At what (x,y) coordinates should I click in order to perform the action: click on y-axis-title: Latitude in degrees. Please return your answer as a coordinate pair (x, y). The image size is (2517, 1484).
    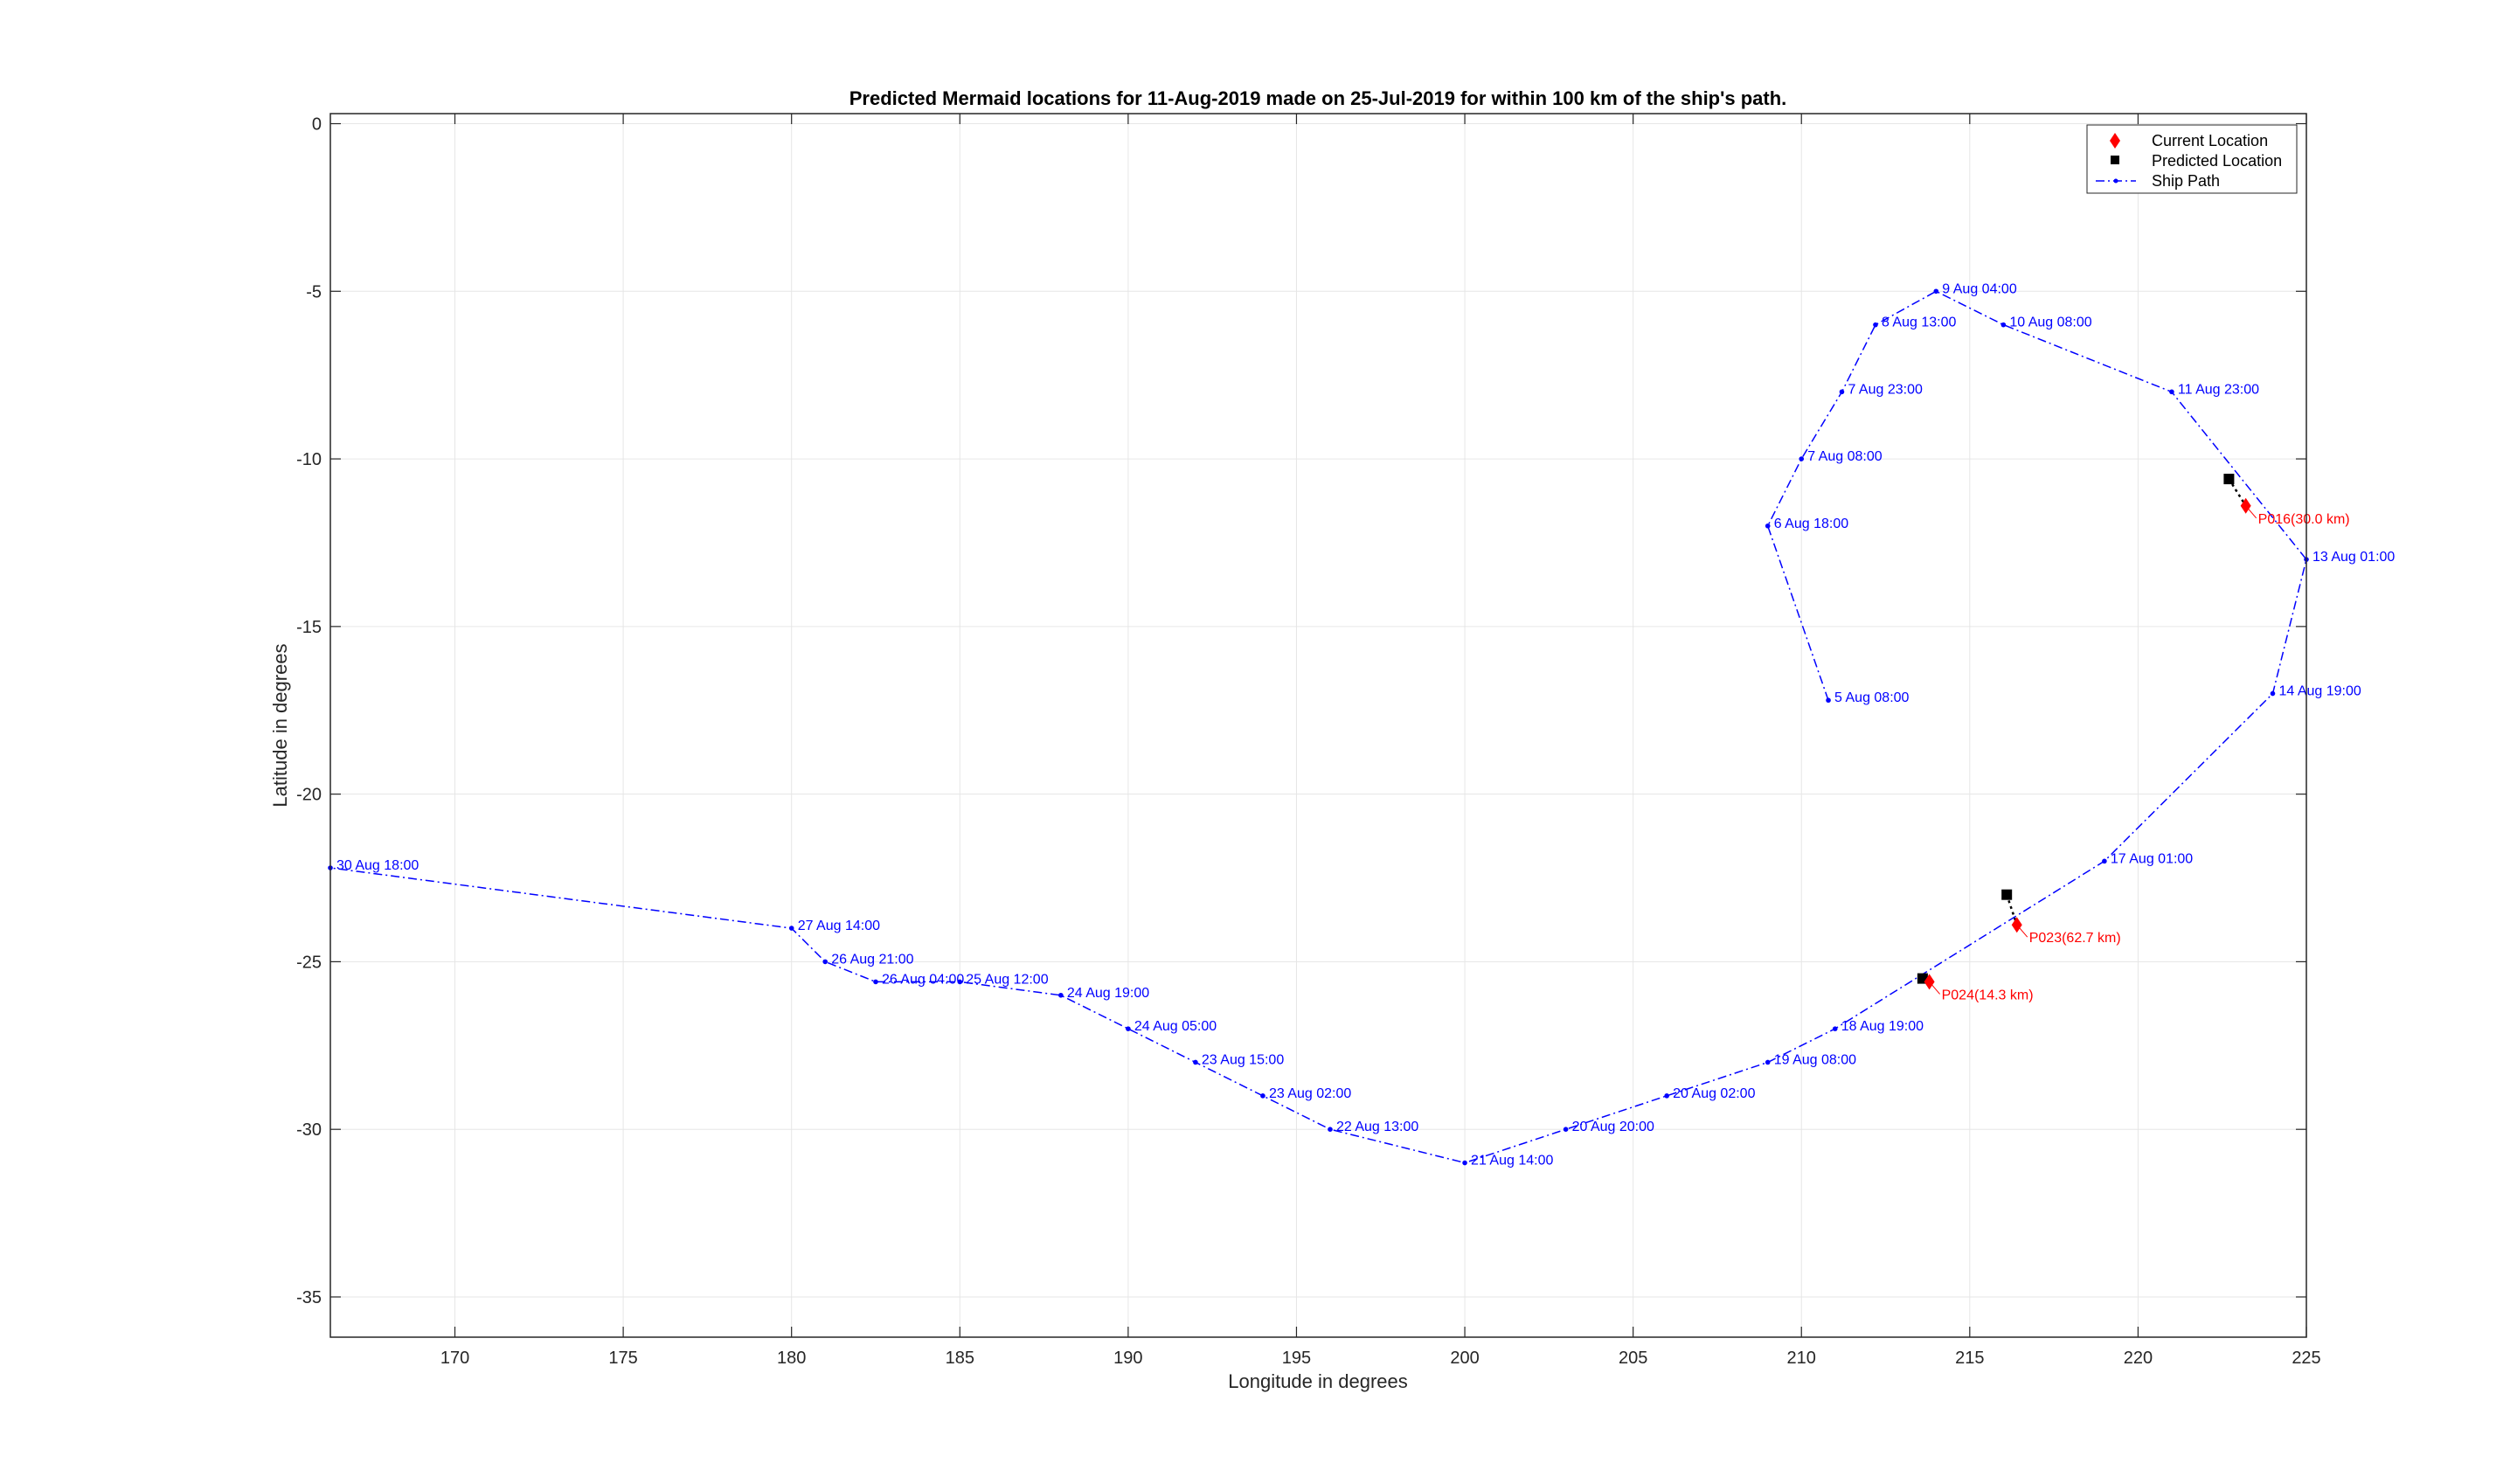
    Looking at the image, I should click on (280, 725).